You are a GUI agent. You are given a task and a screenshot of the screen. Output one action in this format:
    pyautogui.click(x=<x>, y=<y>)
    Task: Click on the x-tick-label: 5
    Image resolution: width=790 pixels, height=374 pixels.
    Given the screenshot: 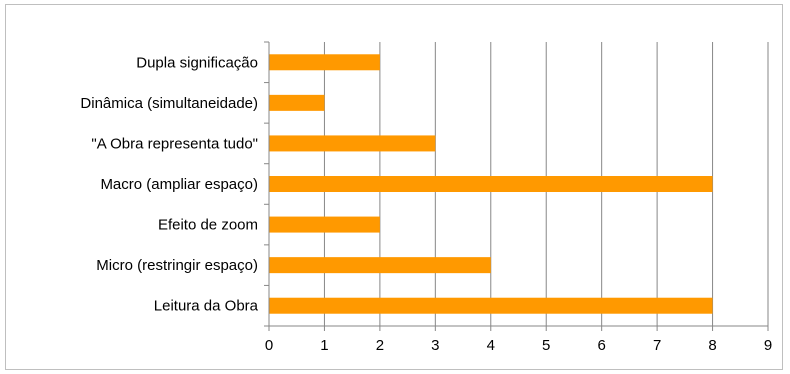 What is the action you would take?
    pyautogui.click(x=546, y=345)
    